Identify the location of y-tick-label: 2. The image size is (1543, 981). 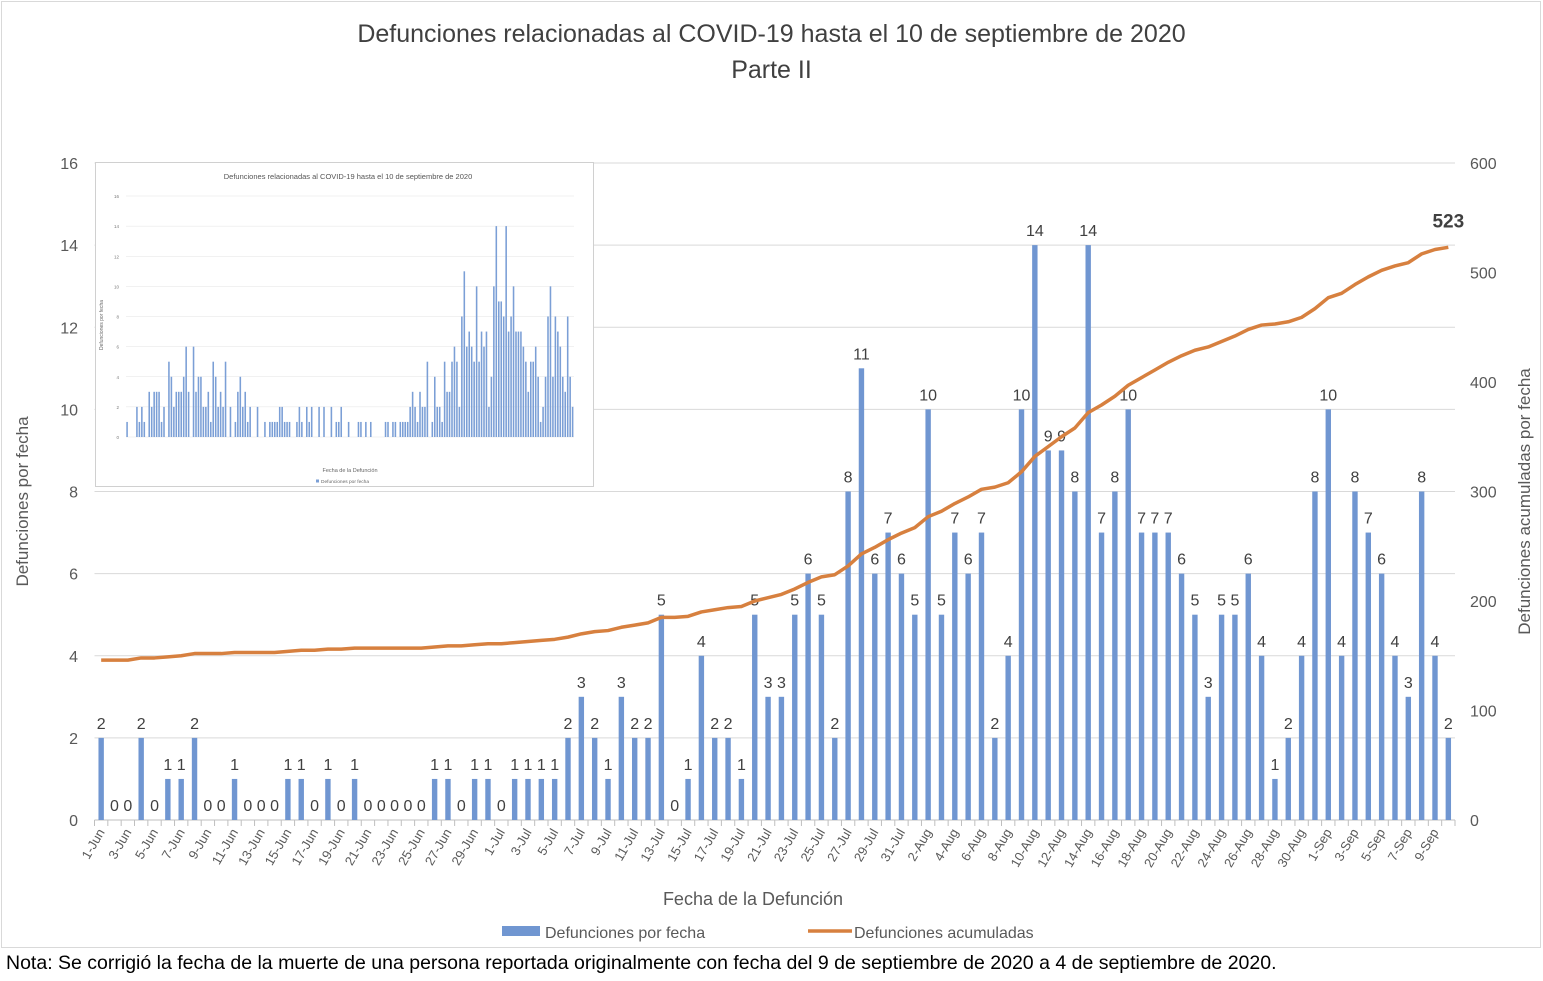
(73, 739).